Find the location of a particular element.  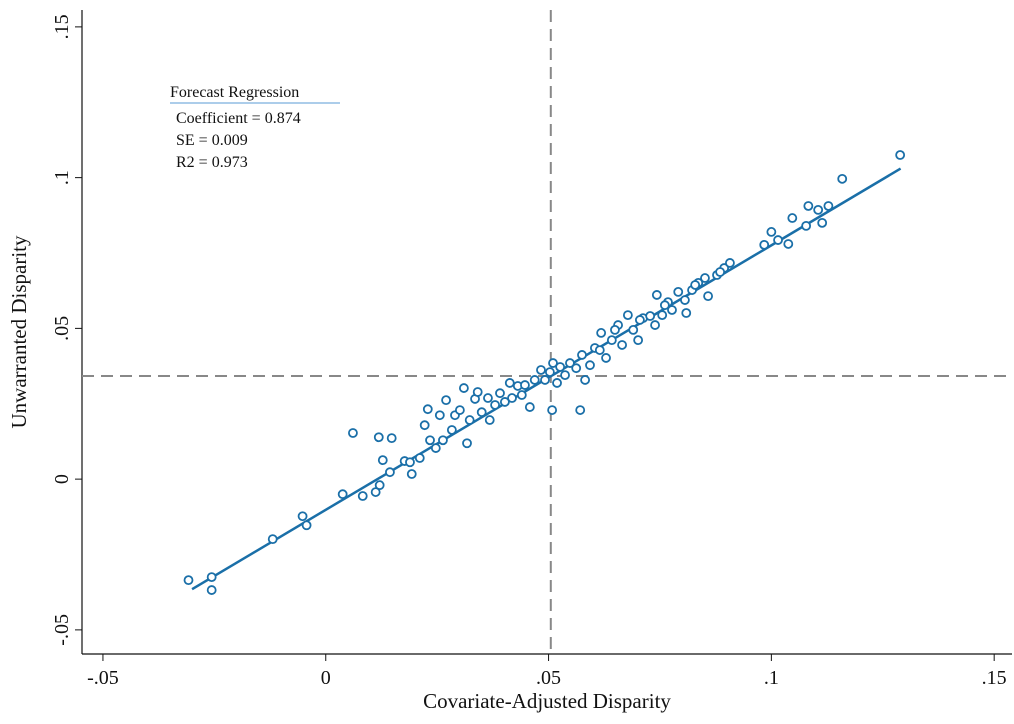

x-tick-label: .1 is located at coordinates (771, 678).